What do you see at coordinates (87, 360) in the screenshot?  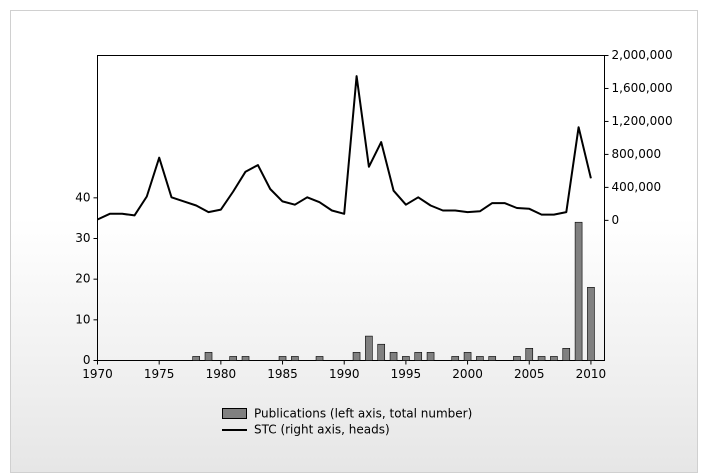 I see `y-tick-label: 0` at bounding box center [87, 360].